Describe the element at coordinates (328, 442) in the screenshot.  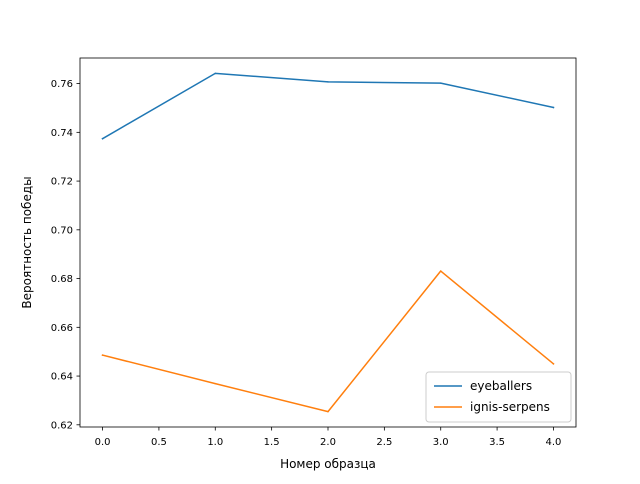
I see `x-tick-label: 2.0` at that location.